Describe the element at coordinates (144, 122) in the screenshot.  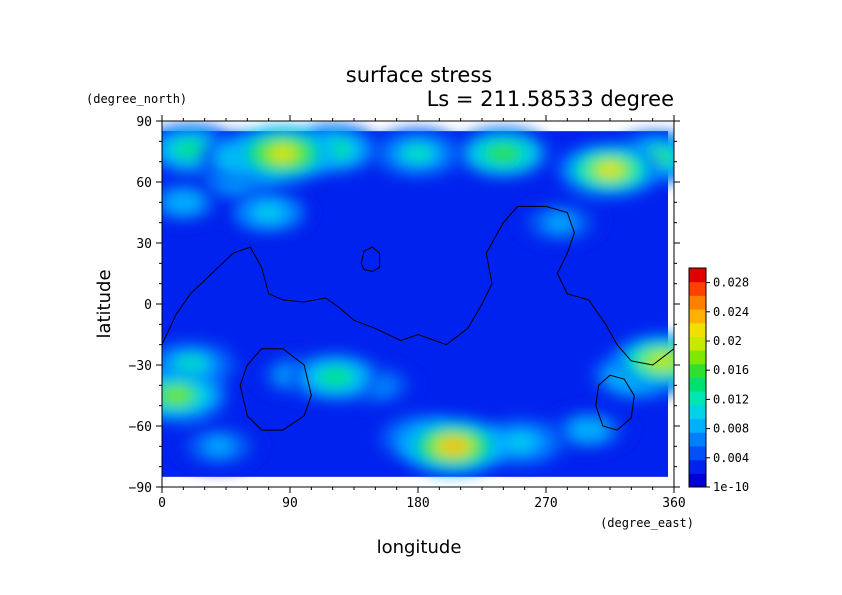
I see `y-tick-label: 90` at that location.